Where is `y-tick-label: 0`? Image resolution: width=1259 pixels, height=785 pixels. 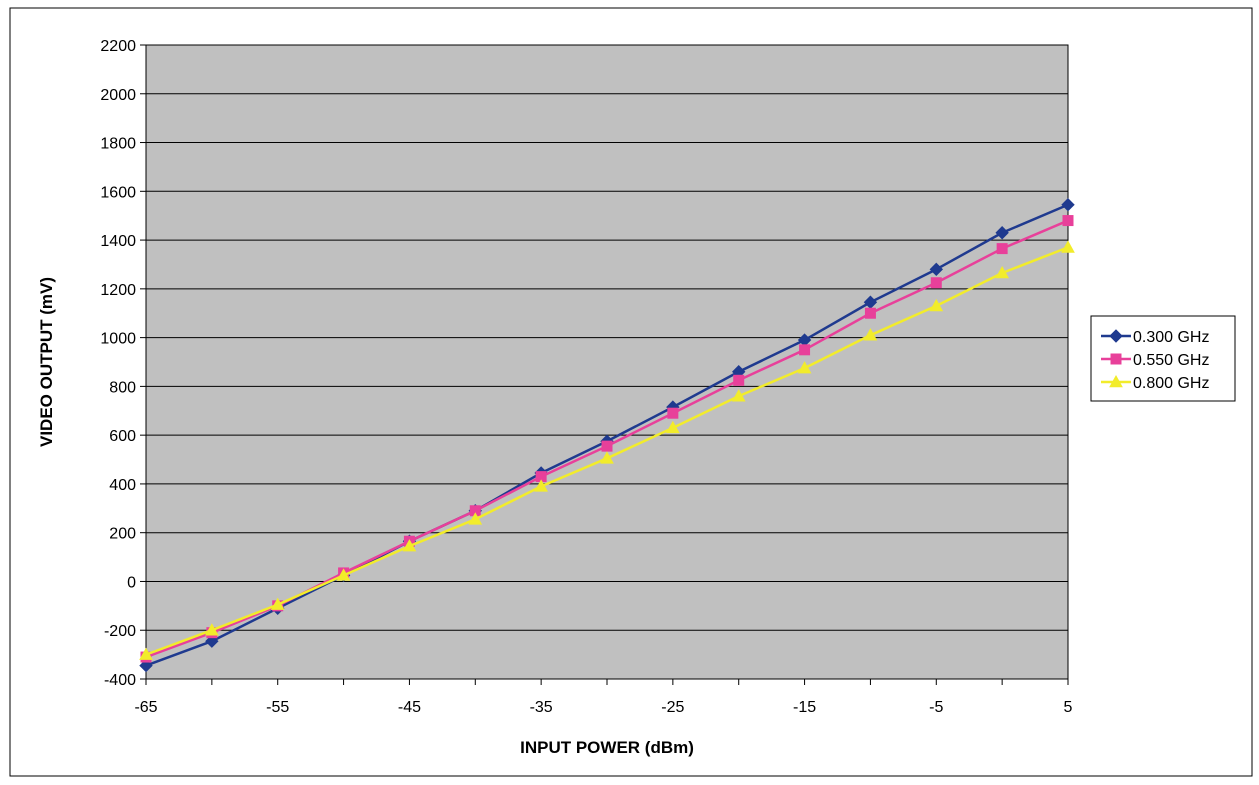 y-tick-label: 0 is located at coordinates (131, 582).